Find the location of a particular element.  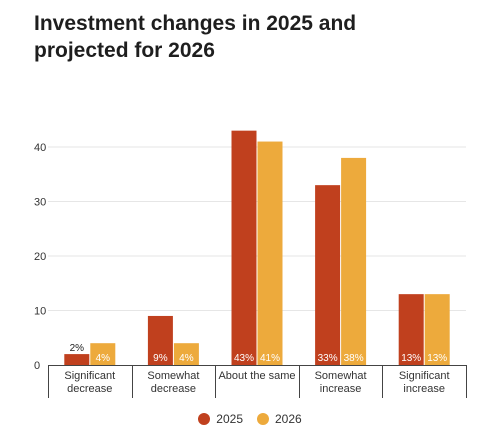

data-labels: 2% 4% 9% 4% 43% 41% 33% 38% 13% 13% is located at coordinates (259, 353).